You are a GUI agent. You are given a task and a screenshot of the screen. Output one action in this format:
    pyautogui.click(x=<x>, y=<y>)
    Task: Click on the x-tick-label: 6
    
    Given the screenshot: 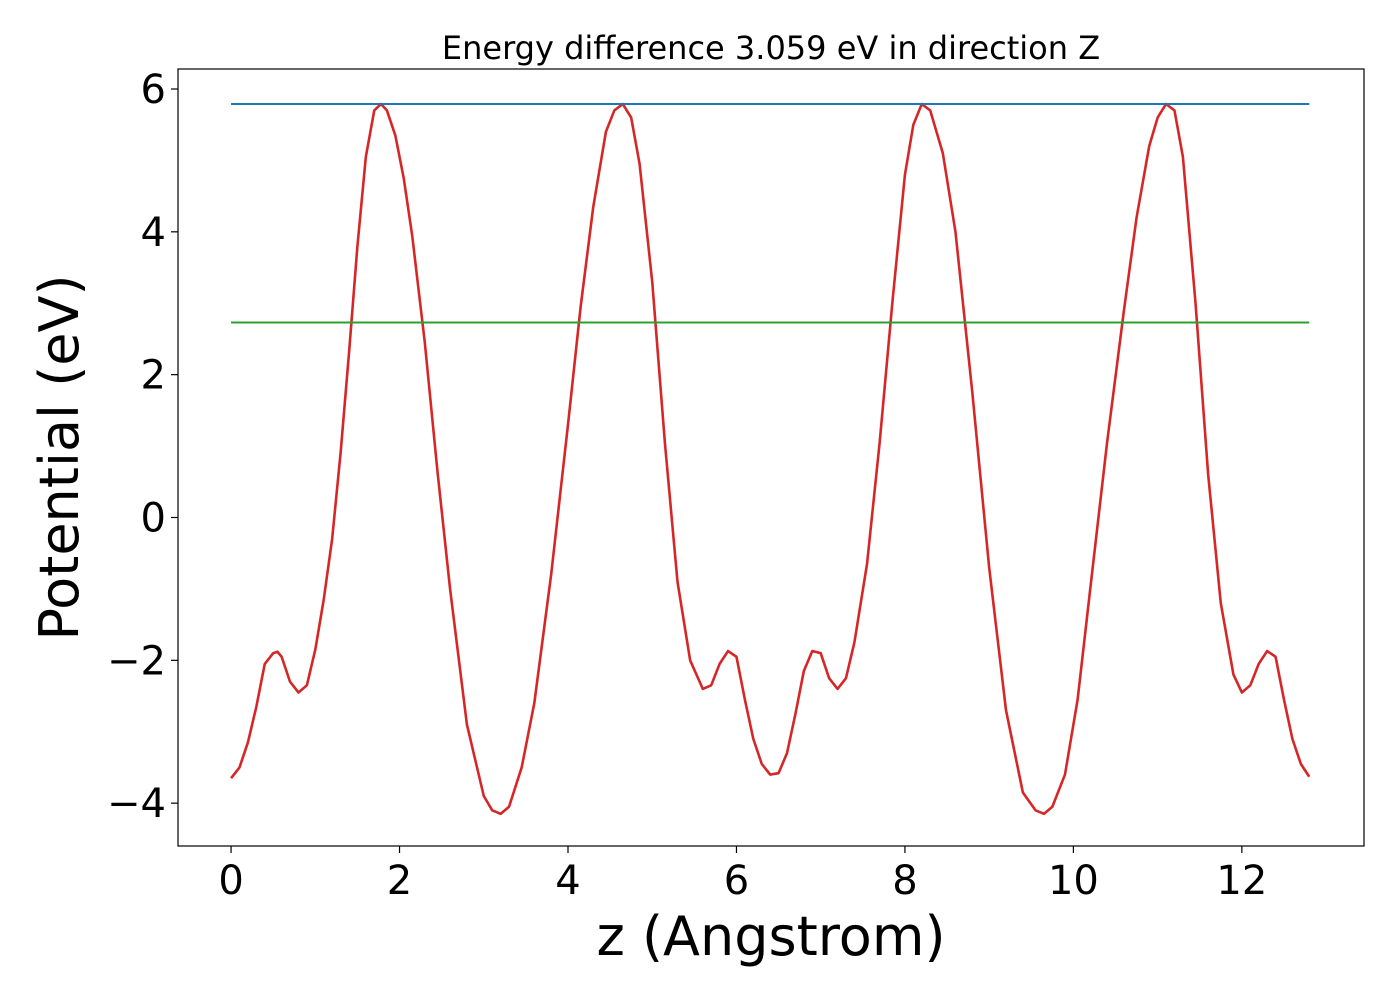 What is the action you would take?
    pyautogui.click(x=736, y=881)
    